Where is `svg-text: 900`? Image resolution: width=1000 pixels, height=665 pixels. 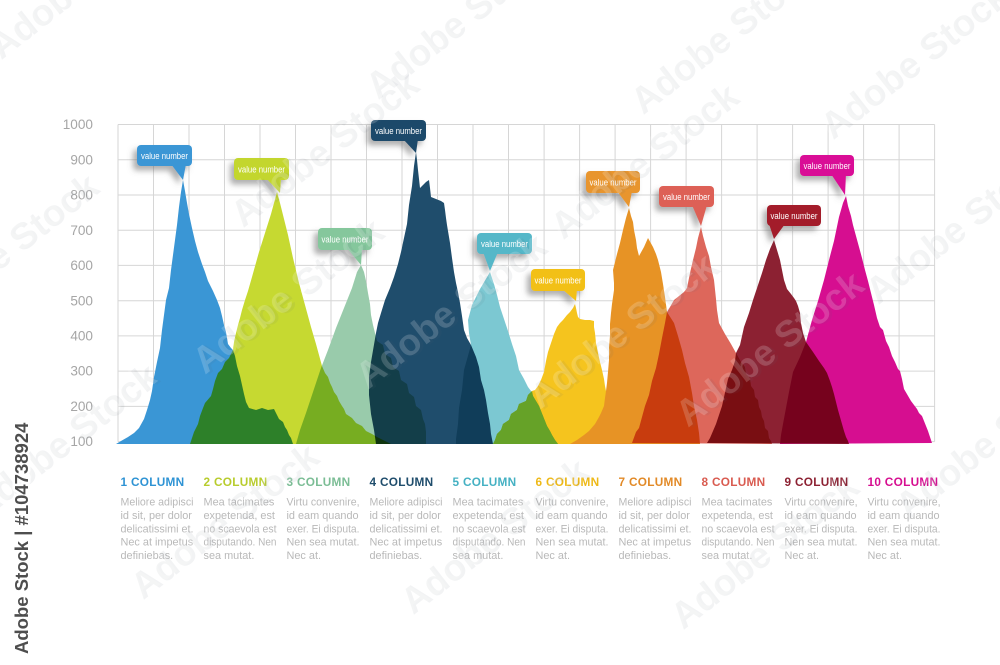 svg-text: 900 is located at coordinates (81, 159).